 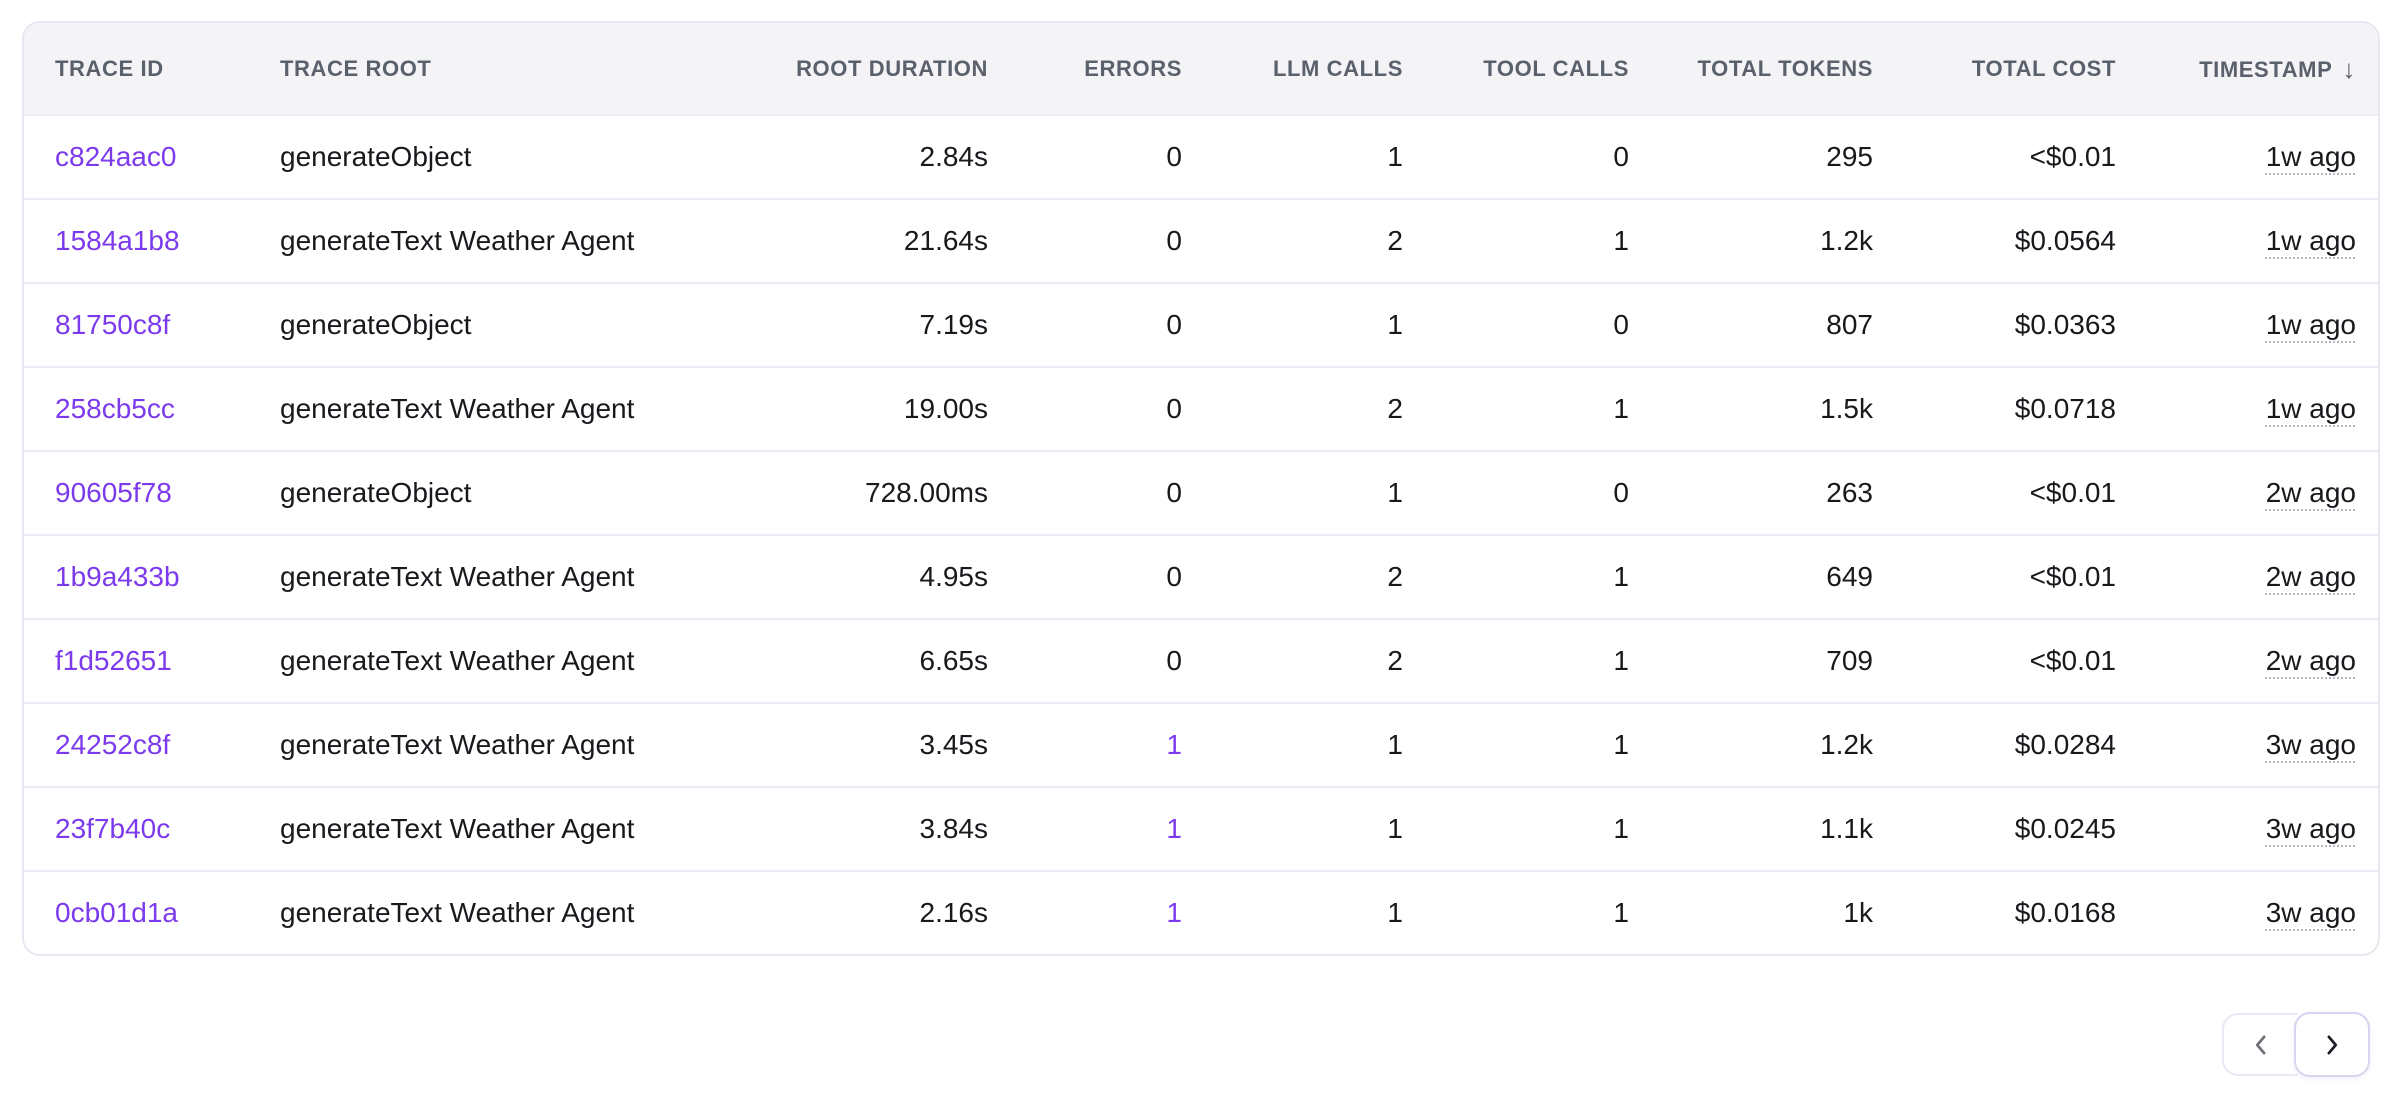 I want to click on cell-total-tokens: 1.2k, so click(x=1777, y=240).